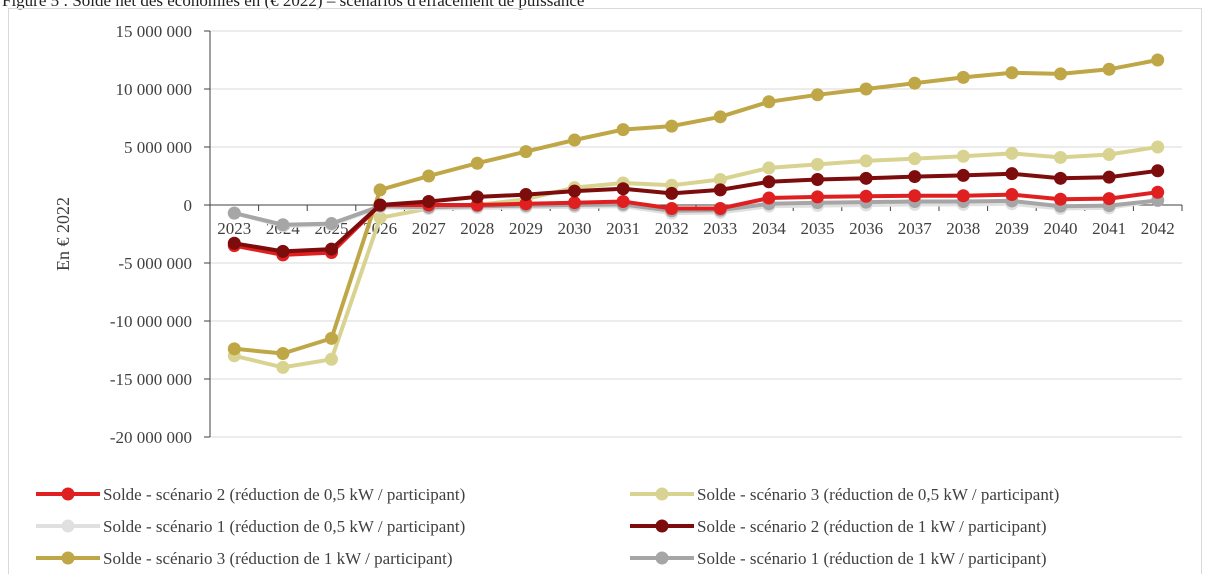 This screenshot has width=1205, height=574. I want to click on x-tick-label: 2033, so click(720, 228).